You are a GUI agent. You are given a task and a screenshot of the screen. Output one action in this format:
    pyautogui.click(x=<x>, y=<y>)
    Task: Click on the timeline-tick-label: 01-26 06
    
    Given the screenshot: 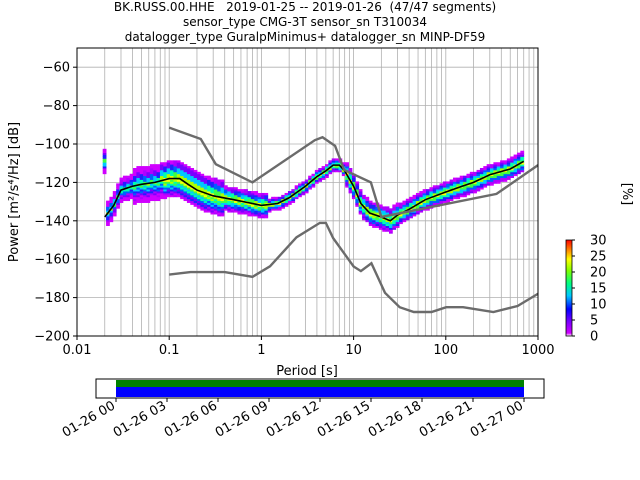 What is the action you would take?
    pyautogui.click(x=191, y=419)
    